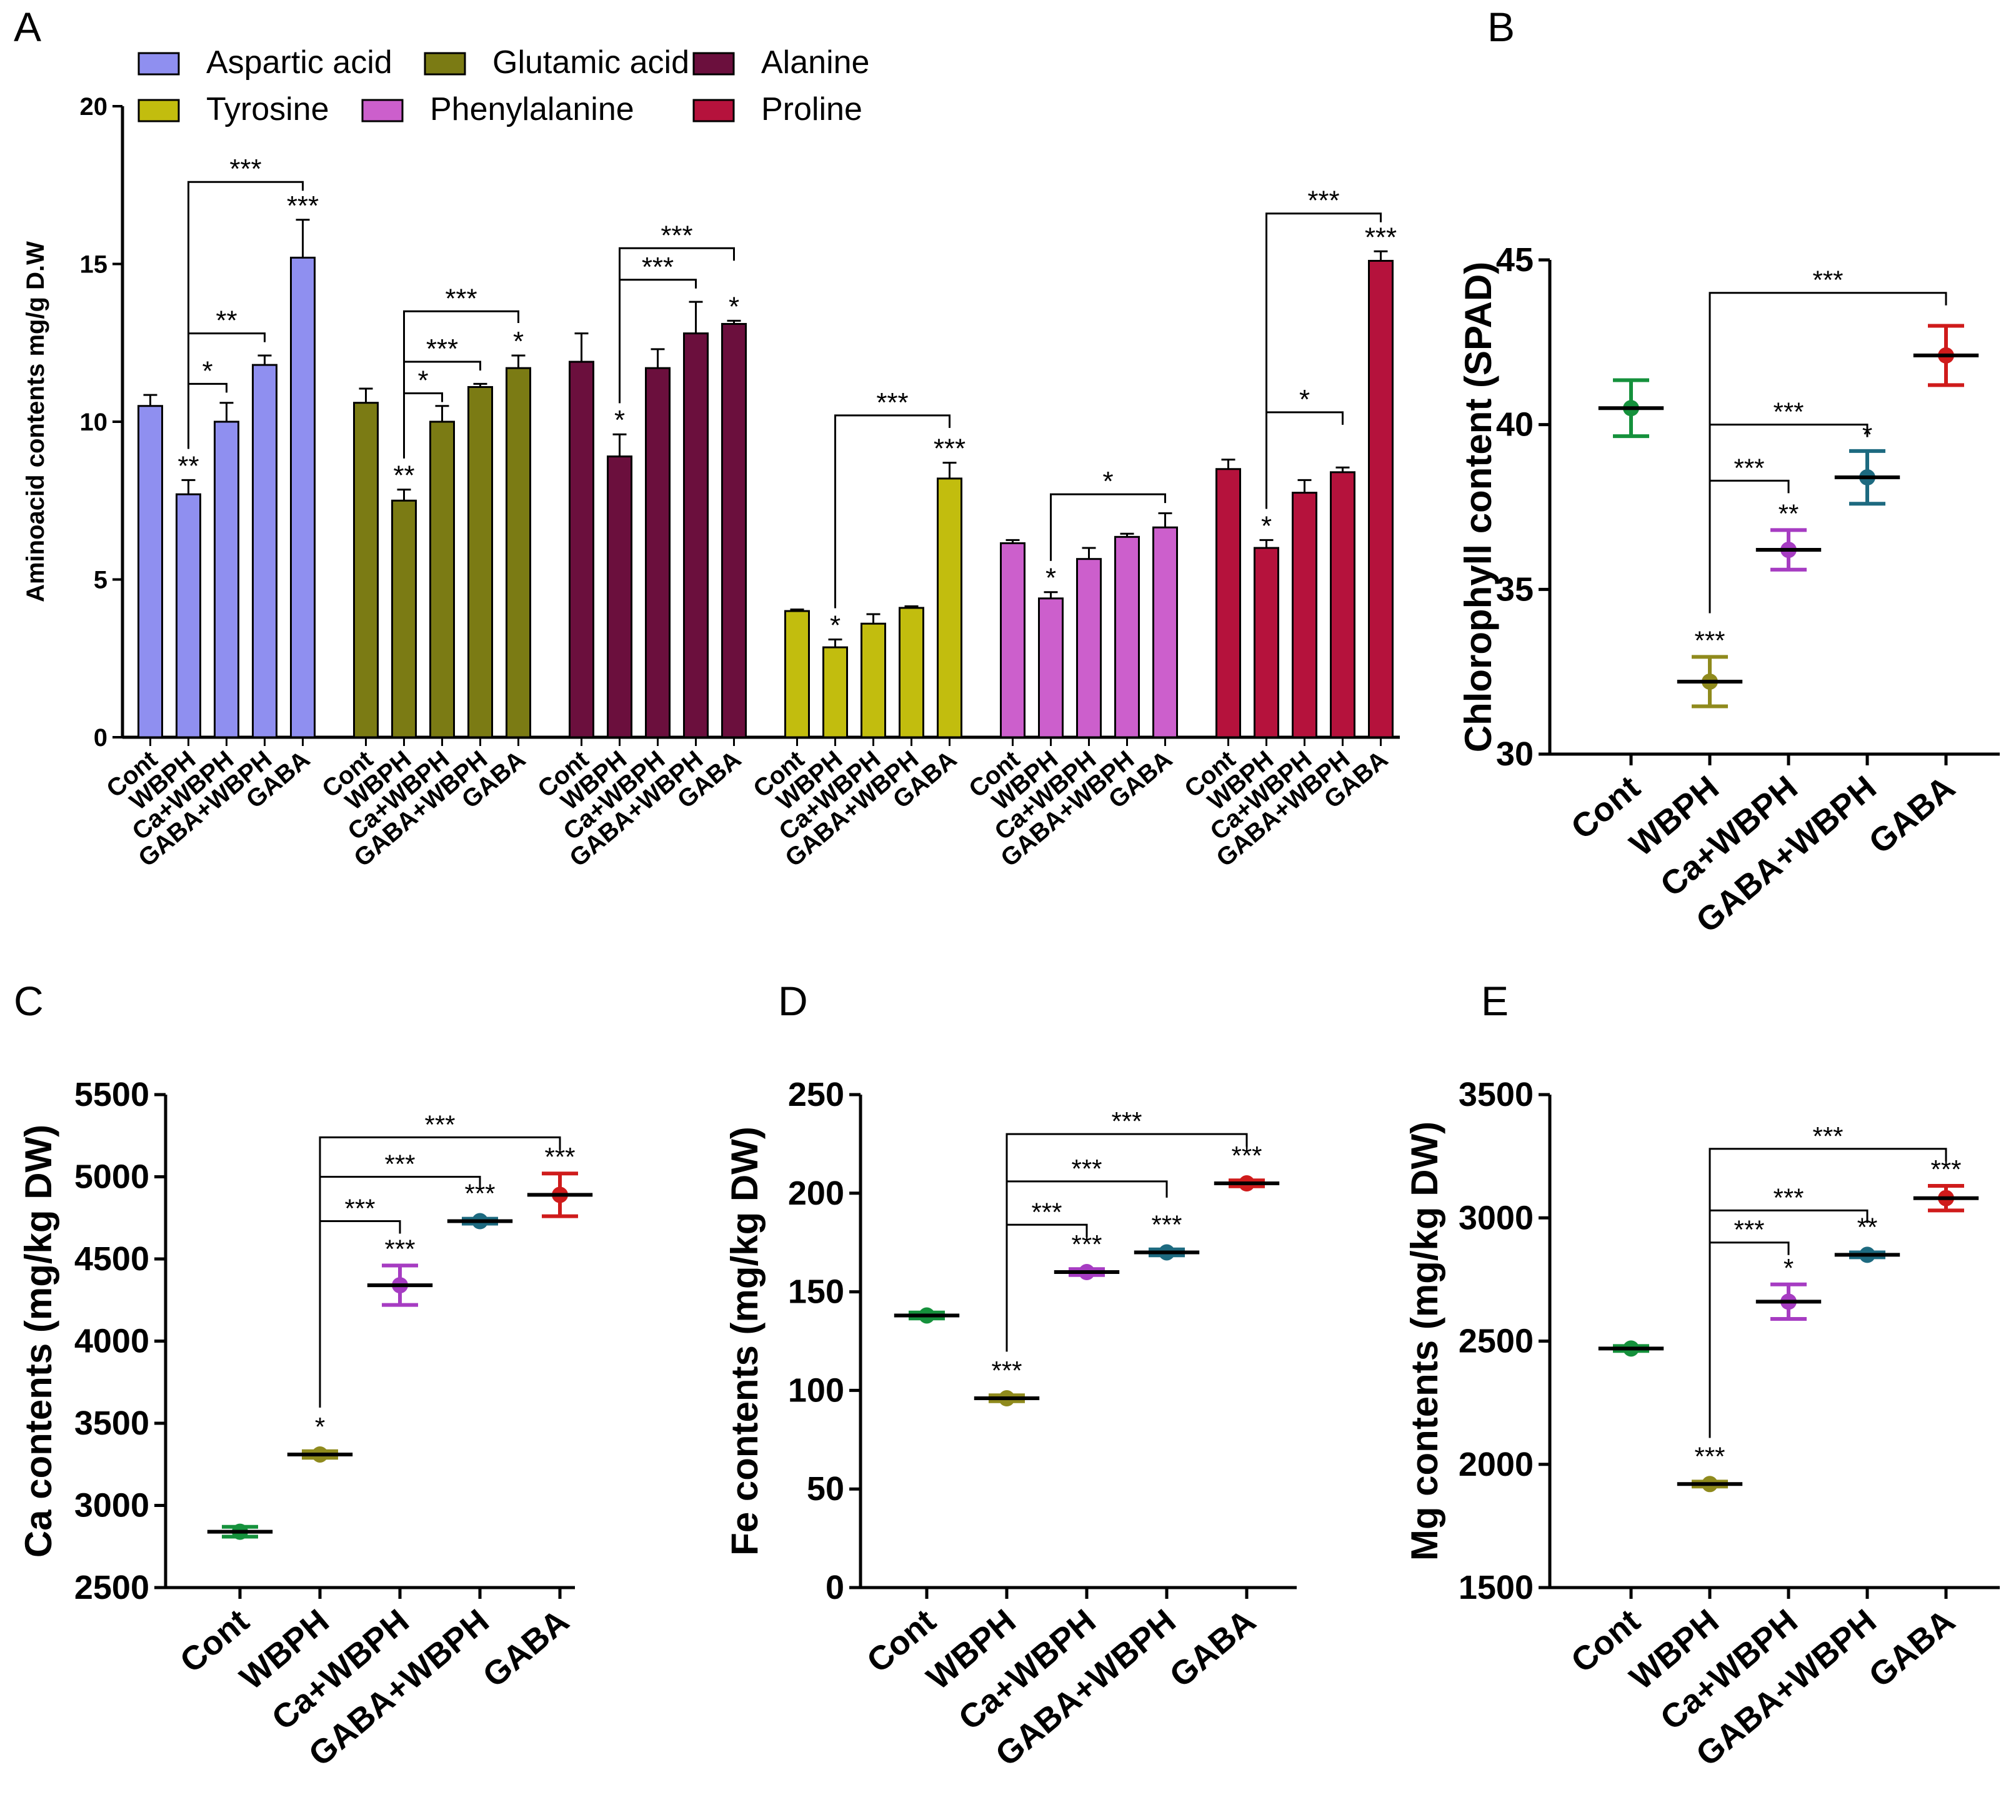 This screenshot has width=2016, height=1820. What do you see at coordinates (1501, 27) in the screenshot?
I see `panel-label-b: B` at bounding box center [1501, 27].